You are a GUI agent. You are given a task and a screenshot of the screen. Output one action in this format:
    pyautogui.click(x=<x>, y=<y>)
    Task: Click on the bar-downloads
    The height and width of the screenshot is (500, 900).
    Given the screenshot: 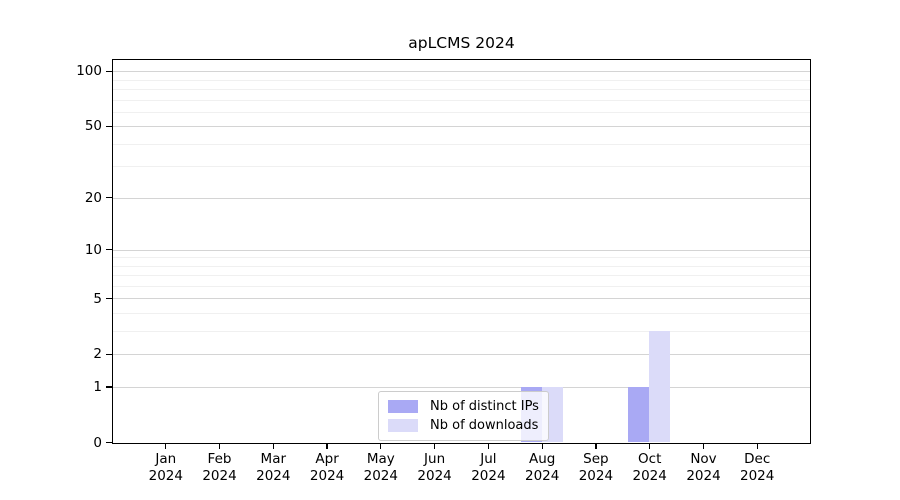 What is the action you would take?
    pyautogui.click(x=660, y=386)
    